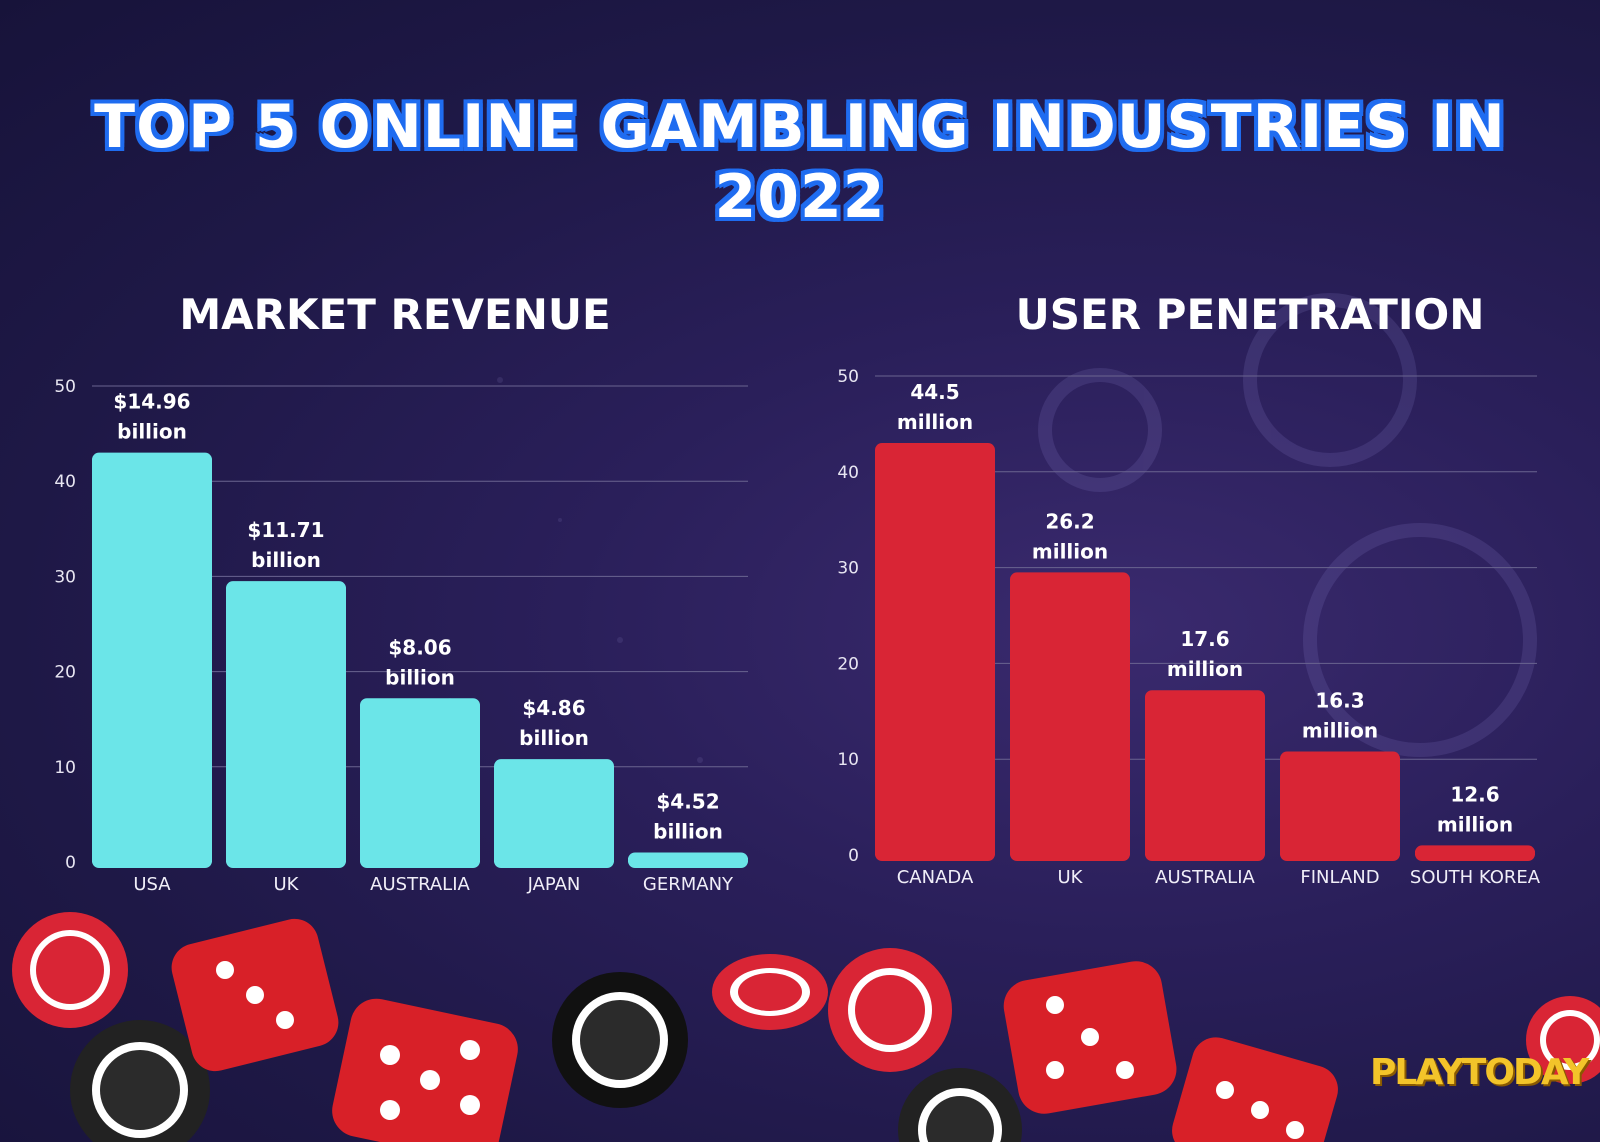 This screenshot has height=1142, width=1600. I want to click on data-label: 12.6 million, so click(1475, 809).